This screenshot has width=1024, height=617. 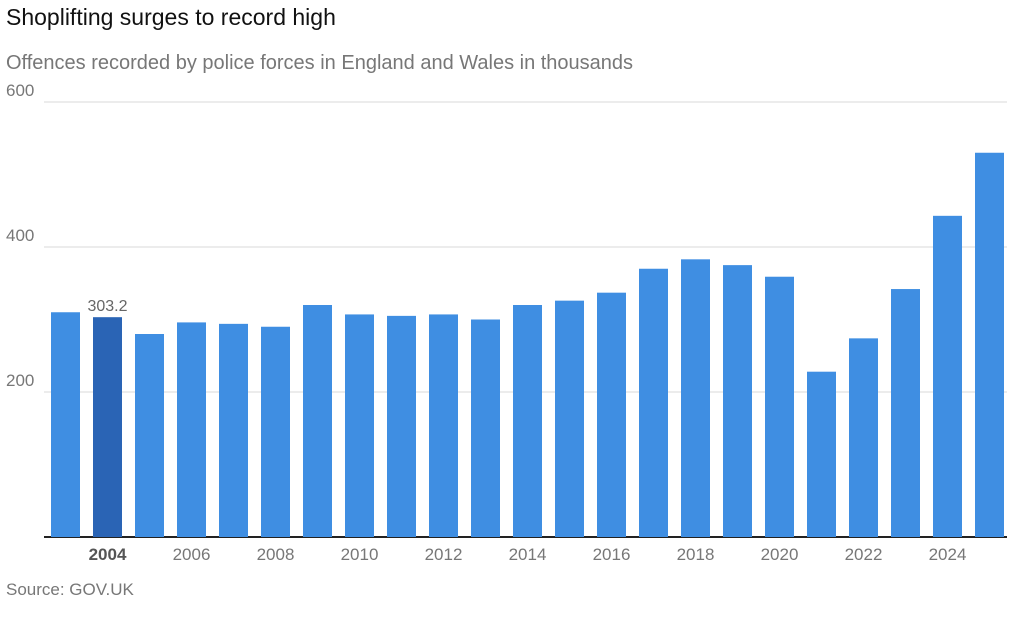 What do you see at coordinates (20, 90) in the screenshot?
I see `y-tick-label: 600` at bounding box center [20, 90].